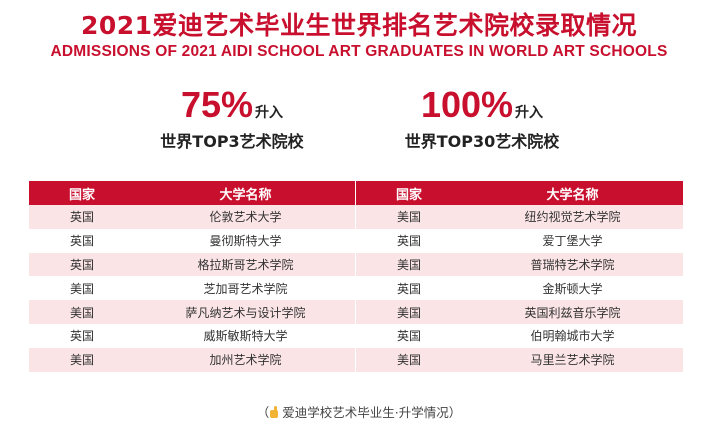  Describe the element at coordinates (245, 288) in the screenshot. I see `school-cell: 芝加哥艺术学院` at that location.